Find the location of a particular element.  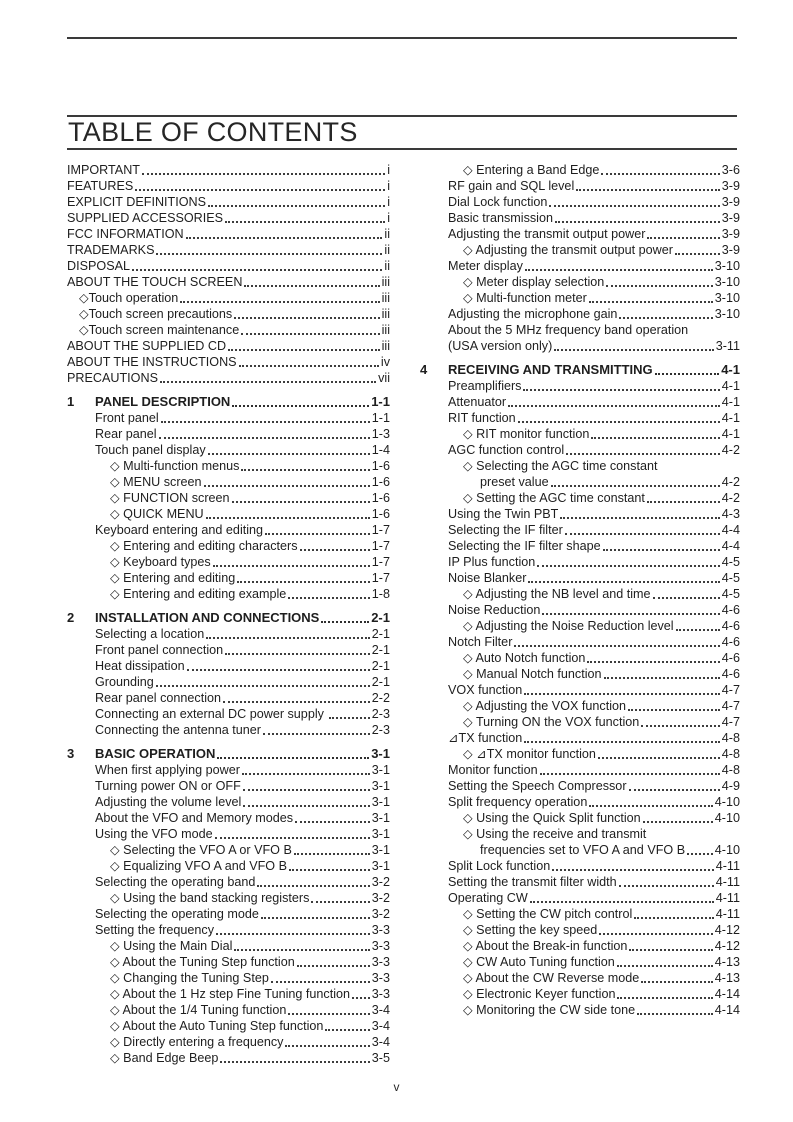

toc-entry: ◇ Selecting the VFO A or VFO B 3-1 is located at coordinates (228, 850).